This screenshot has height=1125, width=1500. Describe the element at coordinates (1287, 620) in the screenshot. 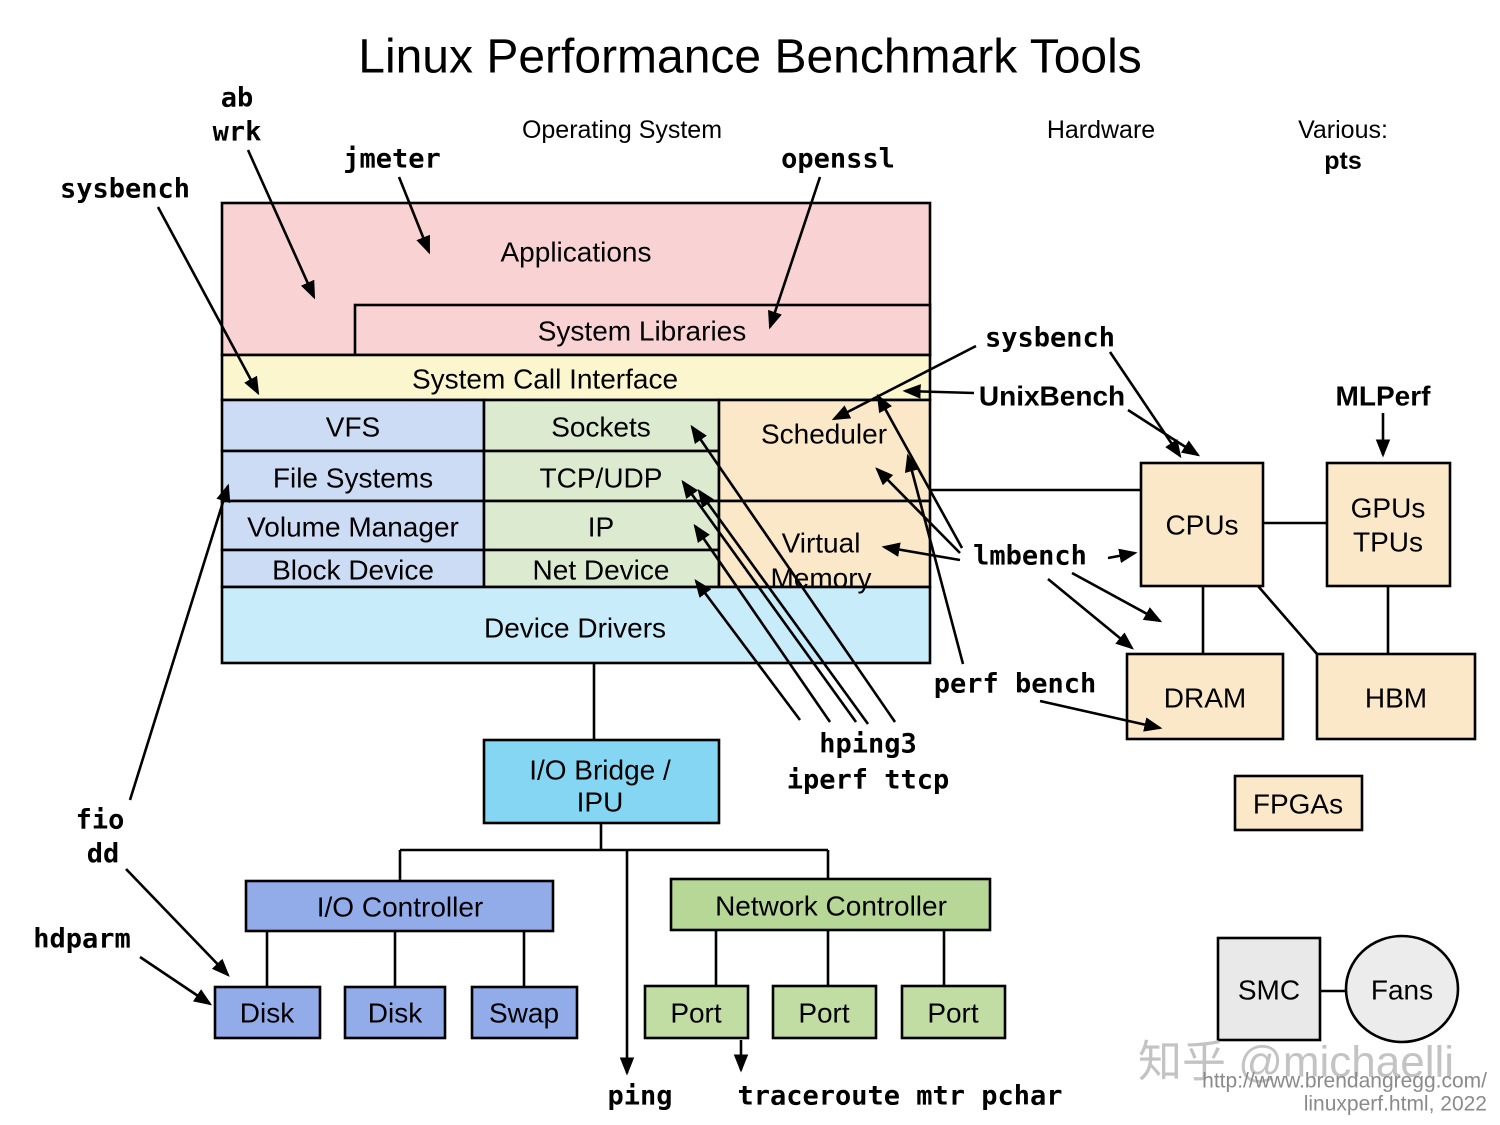

I see `connector-cpus-hbm` at that location.